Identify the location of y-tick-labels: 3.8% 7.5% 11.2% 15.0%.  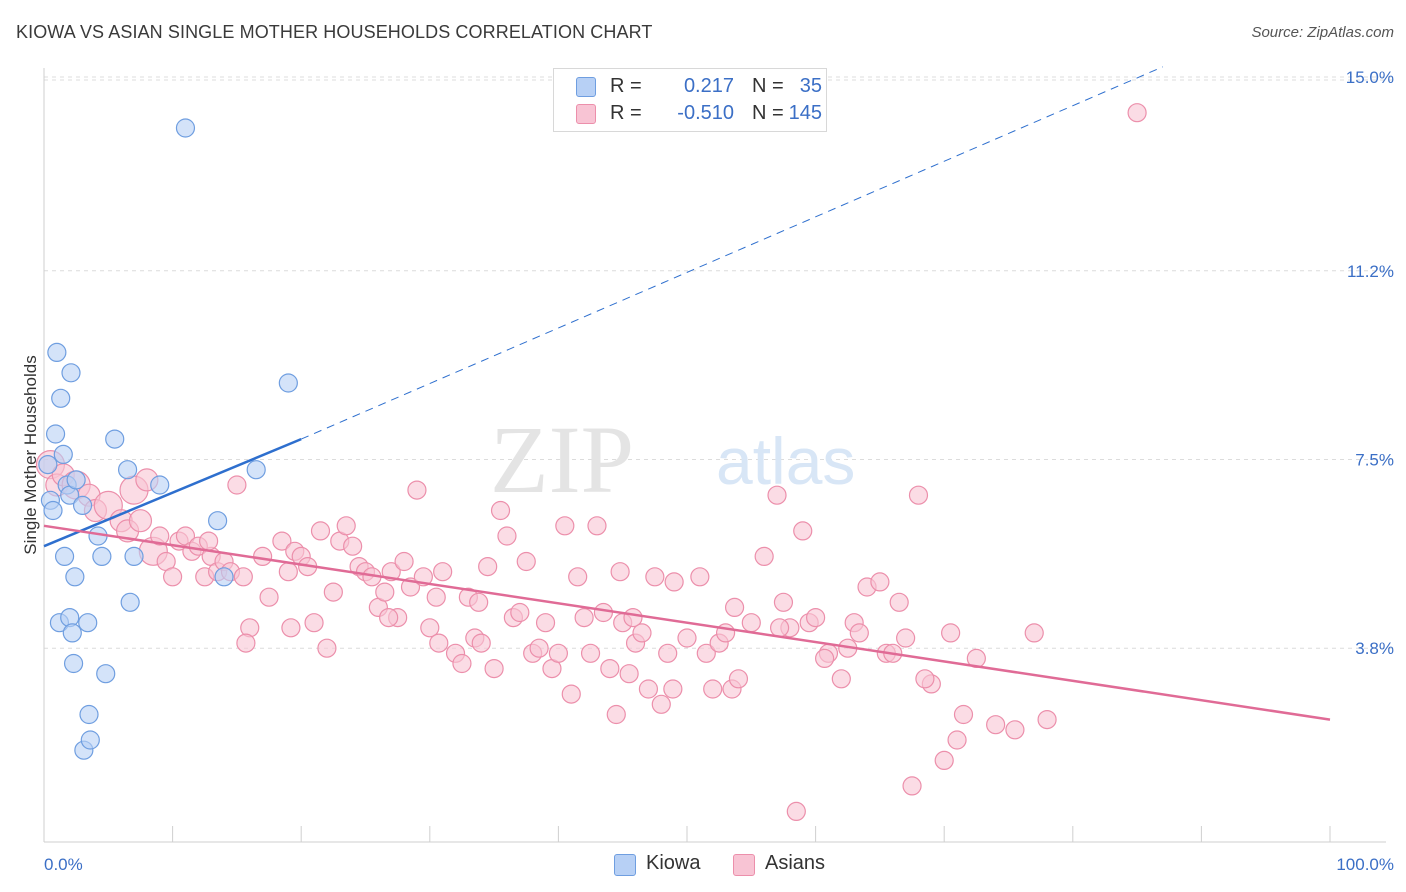
(1370, 363).